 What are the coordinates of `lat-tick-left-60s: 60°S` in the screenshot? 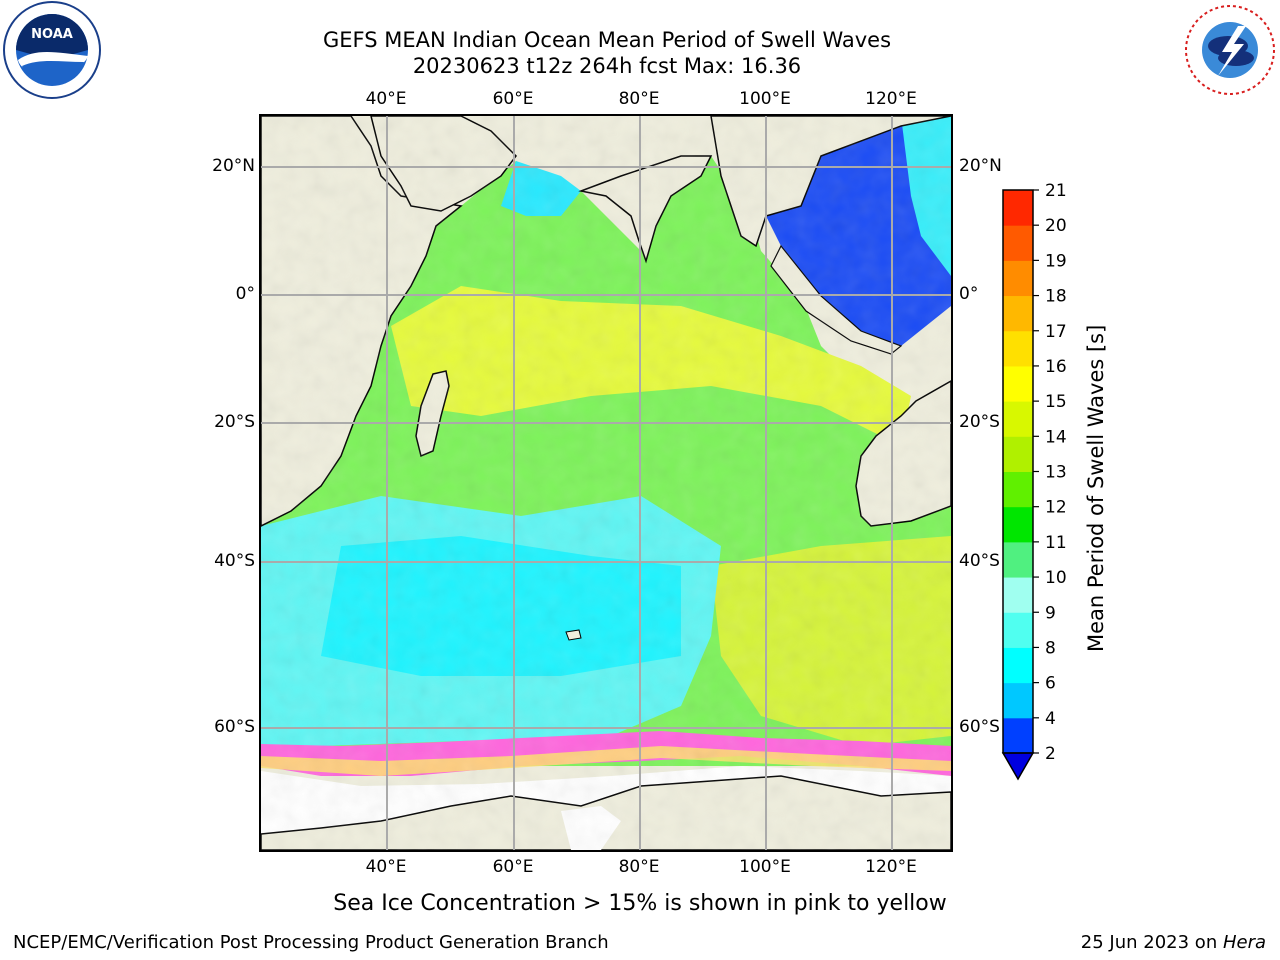 It's located at (234, 727).